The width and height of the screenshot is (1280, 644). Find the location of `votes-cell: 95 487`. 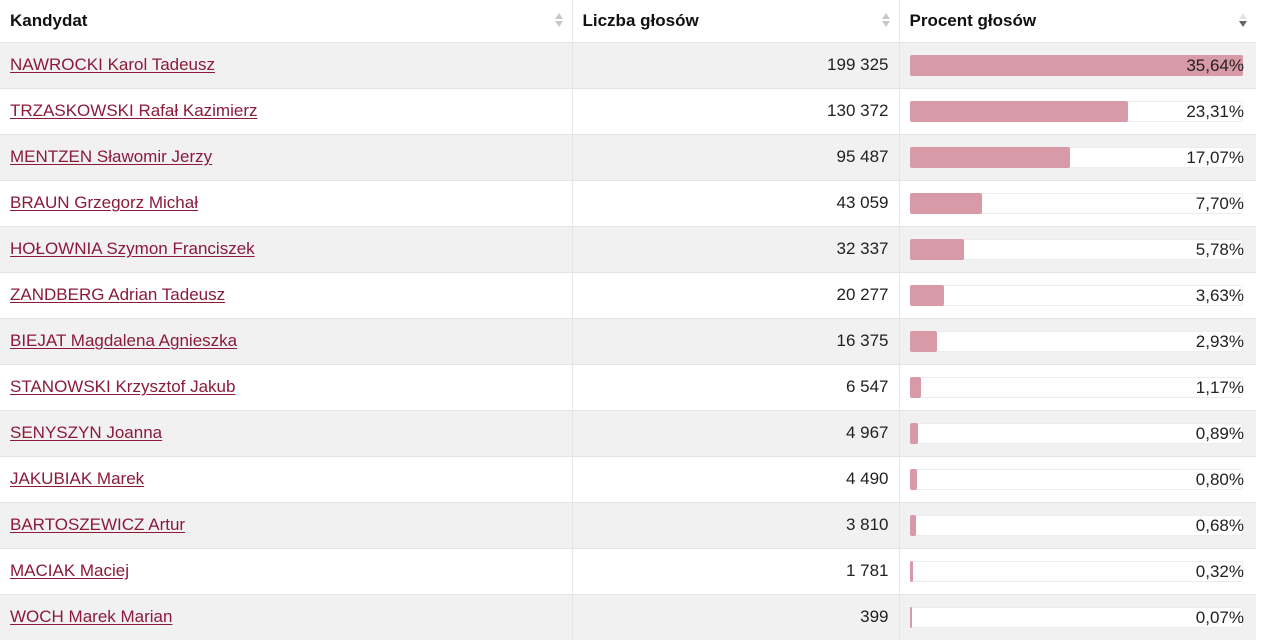

votes-cell: 95 487 is located at coordinates (736, 157).